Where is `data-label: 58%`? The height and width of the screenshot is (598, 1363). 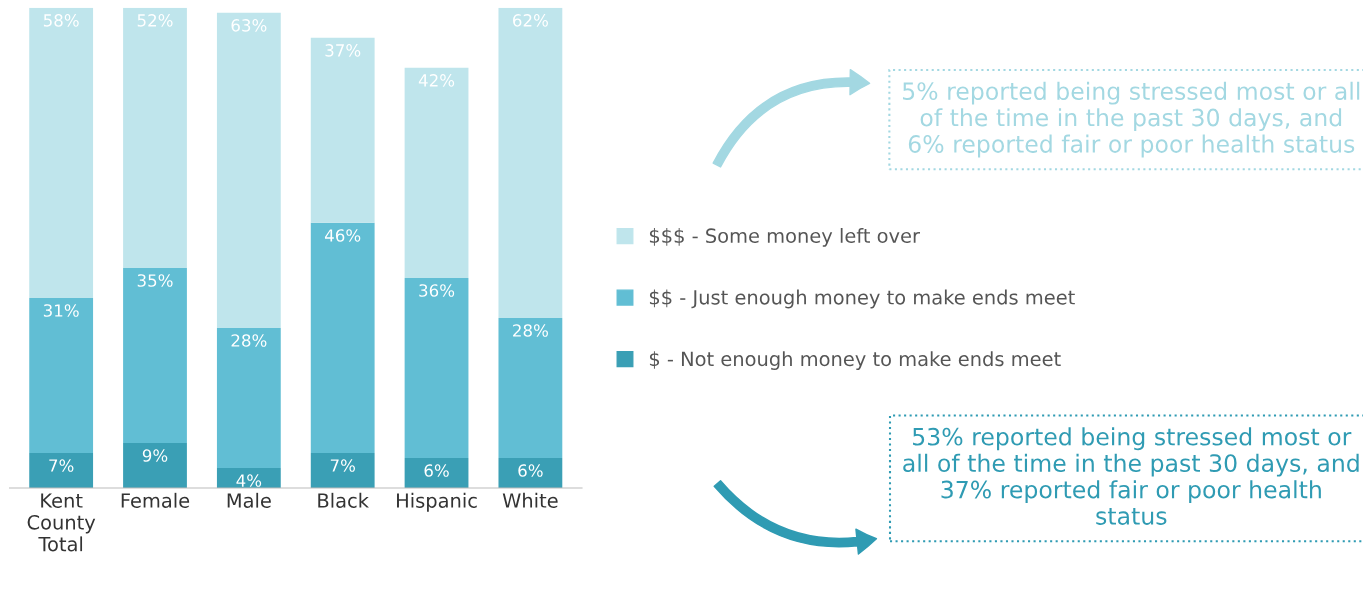 data-label: 58% is located at coordinates (61, 20).